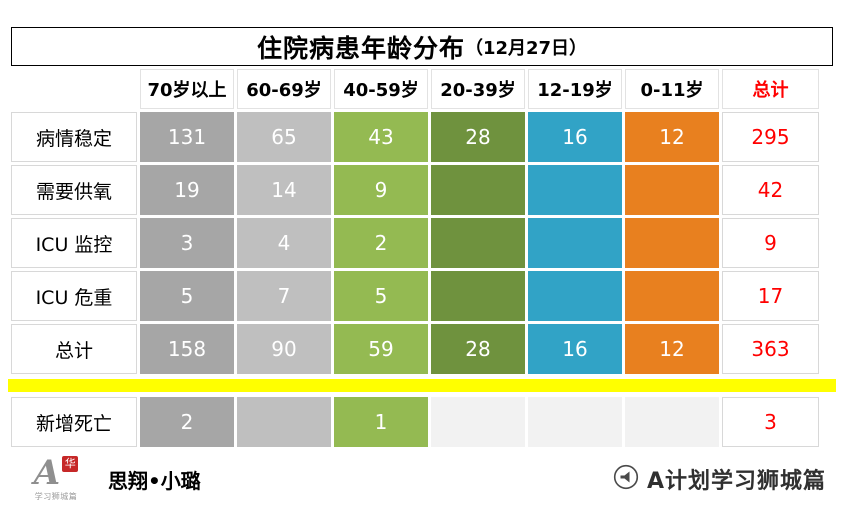 The image size is (844, 521). I want to click on table-row: ICU 危重 5 7 5 17, so click(415, 296).